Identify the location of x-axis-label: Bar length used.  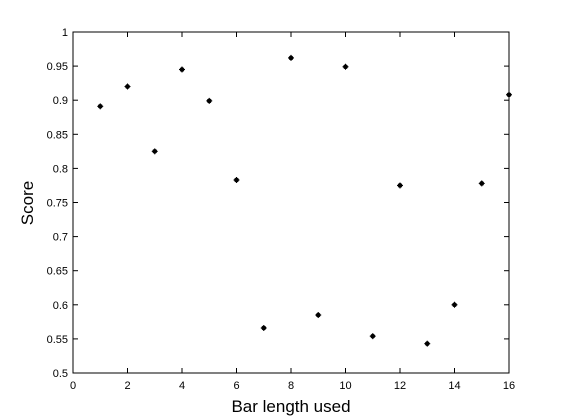
(290, 406).